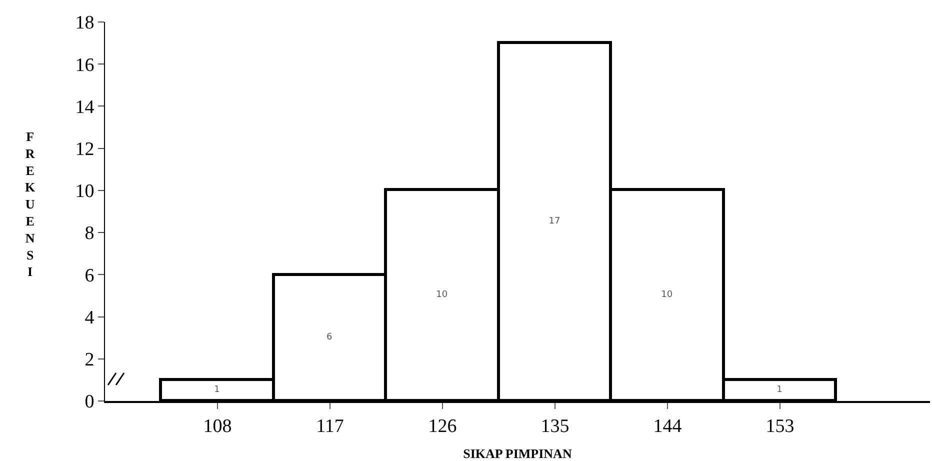 This screenshot has height=461, width=932. I want to click on y-tick-label: 18, so click(84, 23).